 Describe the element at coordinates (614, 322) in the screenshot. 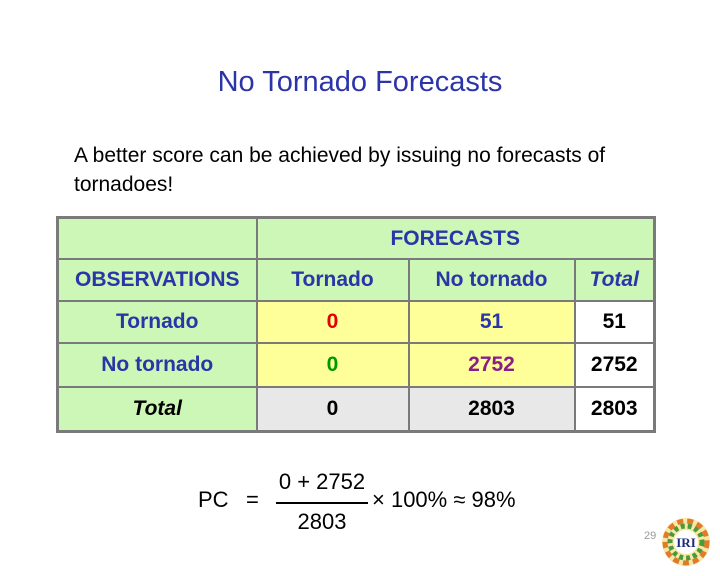

I see `cell-row-total-tornado: 51` at that location.